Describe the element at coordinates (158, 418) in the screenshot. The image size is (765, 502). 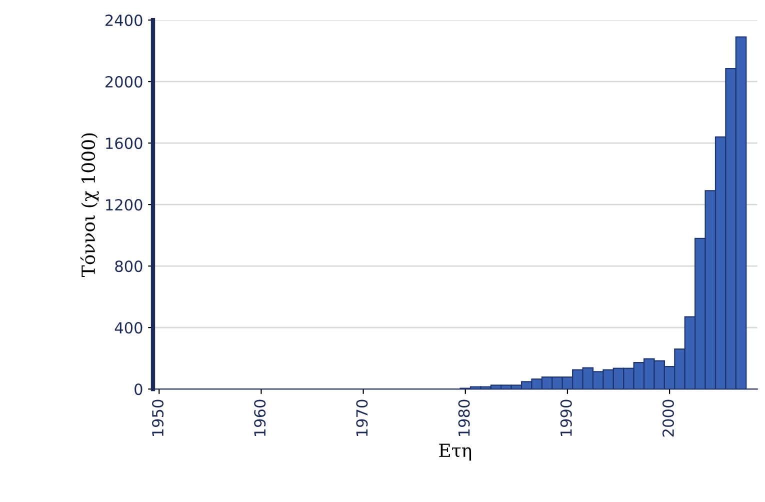
I see `x-tick-label: 1950` at that location.